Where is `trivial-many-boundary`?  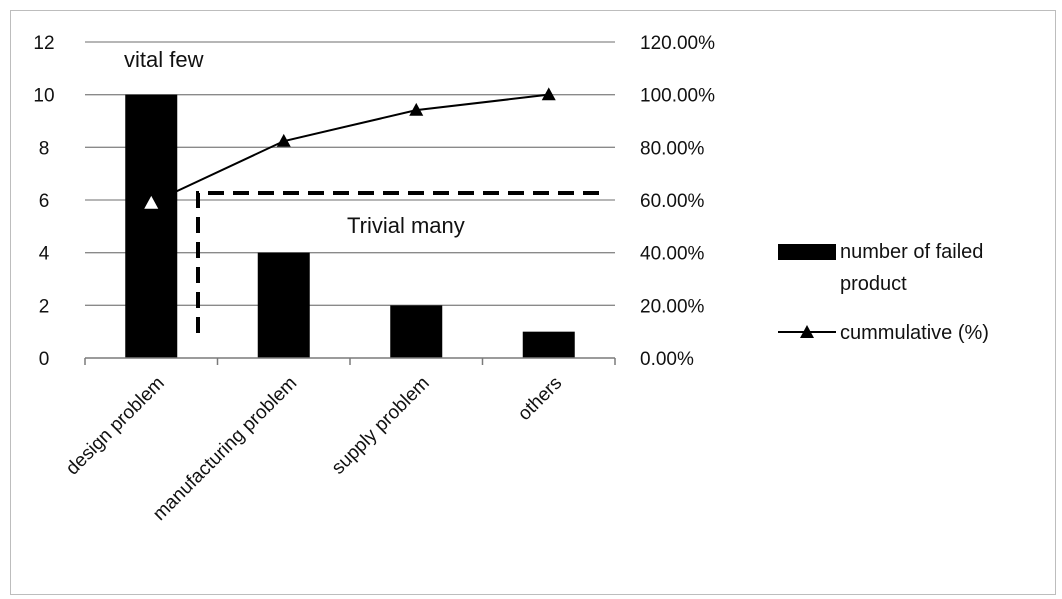 trivial-many-boundary is located at coordinates (398, 262).